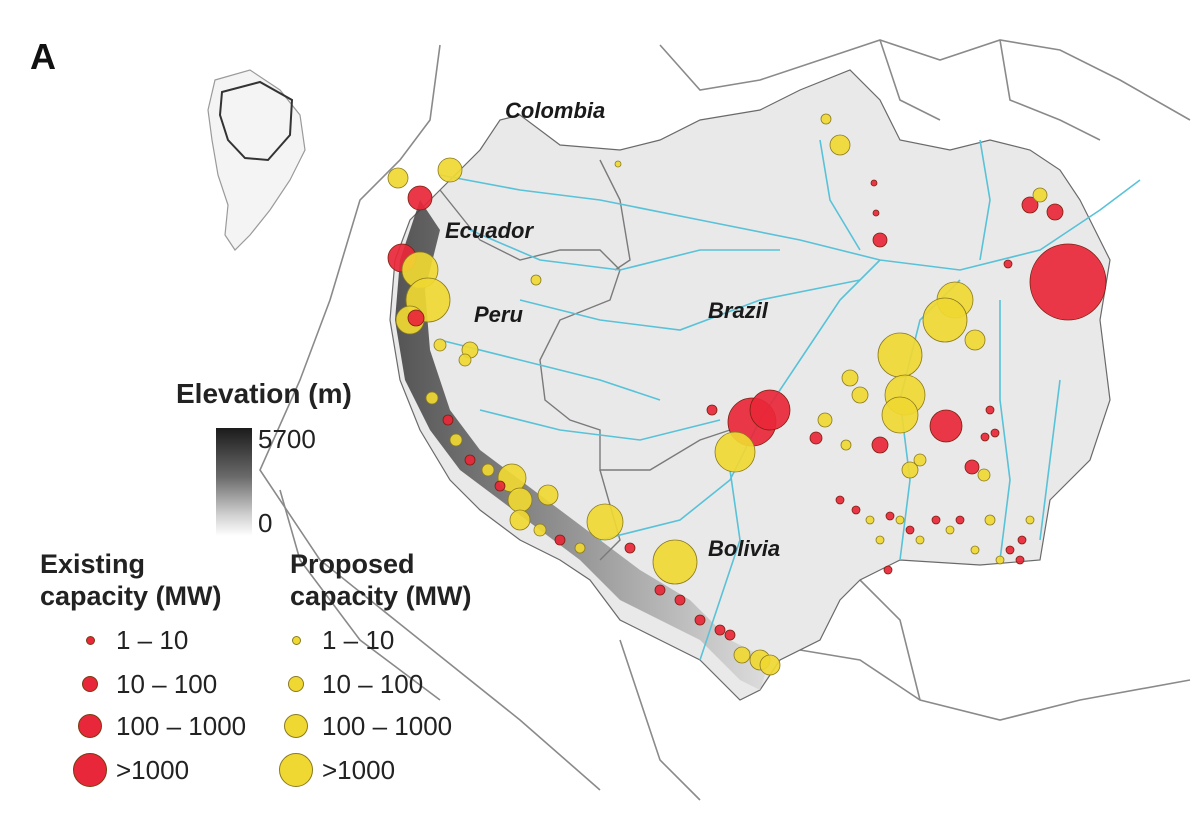 Image resolution: width=1200 pixels, height=832 pixels. Describe the element at coordinates (364, 726) in the screenshot. I see `proposed-legend-item: 100 – 1000` at that location.